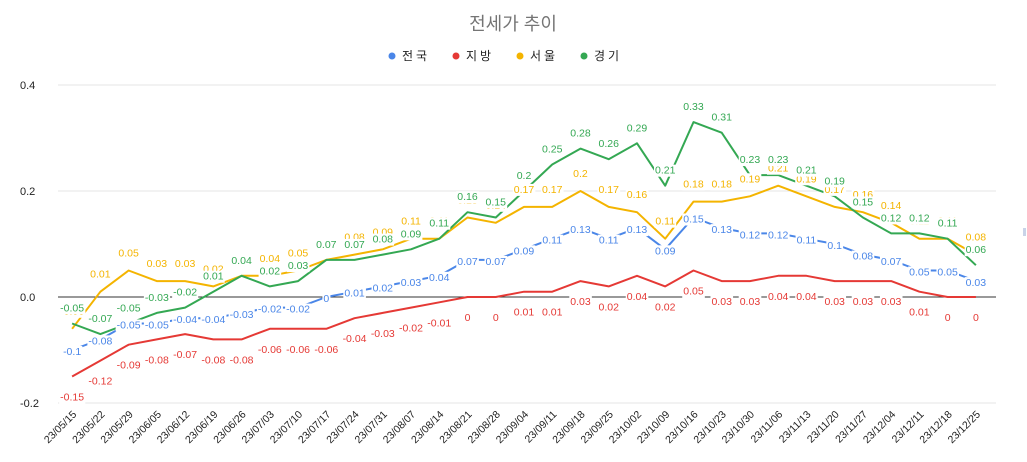 The image size is (1027, 462). What do you see at coordinates (976, 283) in the screenshot?
I see `data-label-23-12-25: 0.03` at bounding box center [976, 283].